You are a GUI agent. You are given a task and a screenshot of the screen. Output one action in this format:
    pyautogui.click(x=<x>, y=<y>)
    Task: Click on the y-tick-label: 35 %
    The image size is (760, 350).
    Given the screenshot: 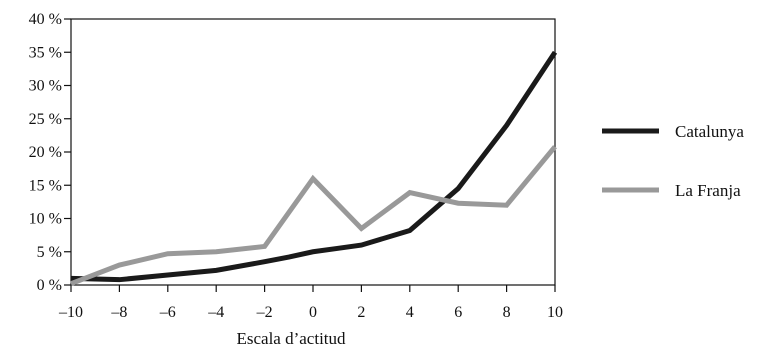 What is the action you would take?
    pyautogui.click(x=45, y=52)
    